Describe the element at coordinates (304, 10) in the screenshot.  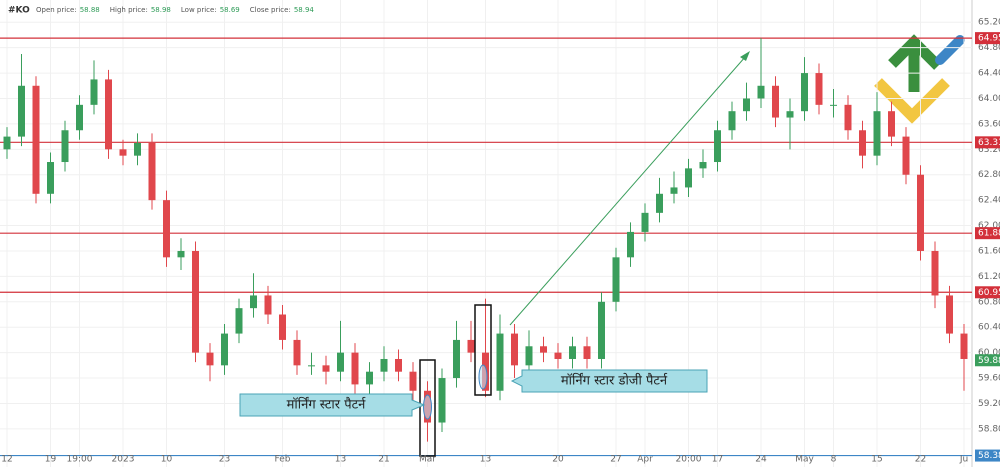
I see `header-value: 58.94` at that location.